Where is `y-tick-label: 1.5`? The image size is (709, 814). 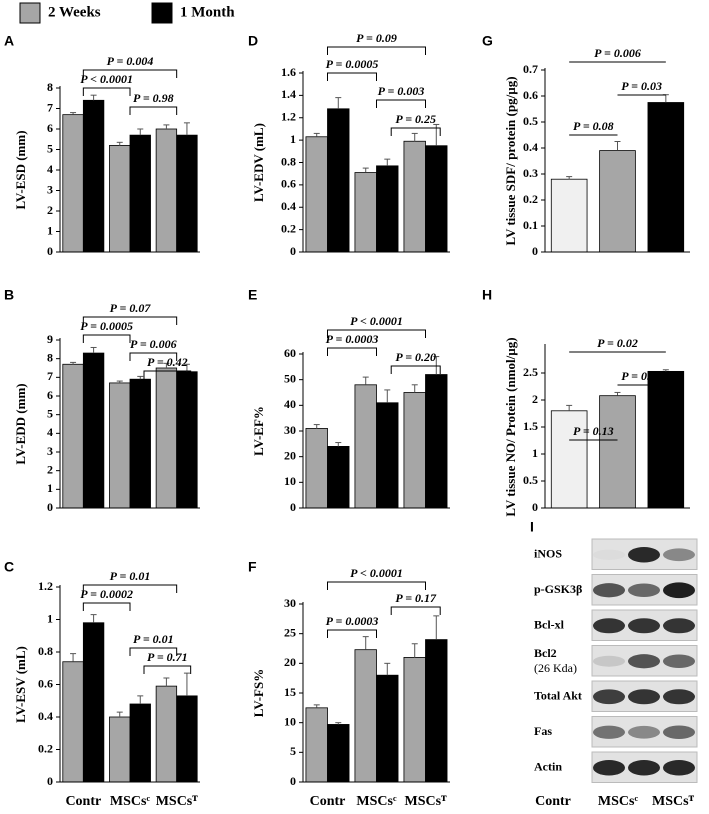 y-tick-label: 1.5 is located at coordinates (530, 426).